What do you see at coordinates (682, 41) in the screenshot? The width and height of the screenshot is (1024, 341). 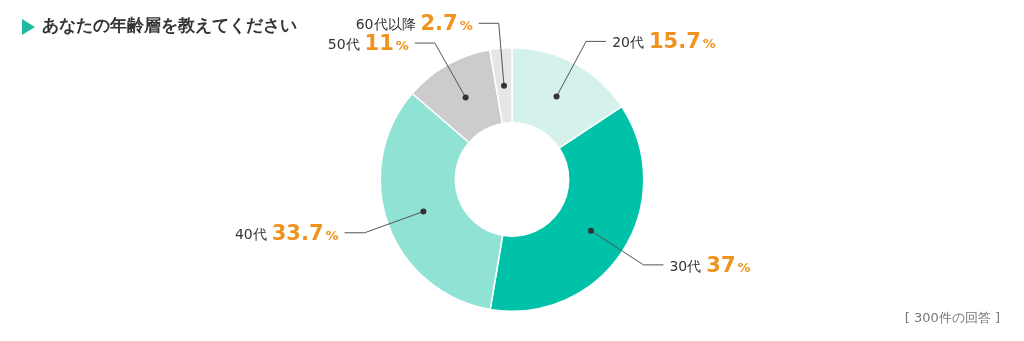 I see `data-label: 15.7%` at bounding box center [682, 41].